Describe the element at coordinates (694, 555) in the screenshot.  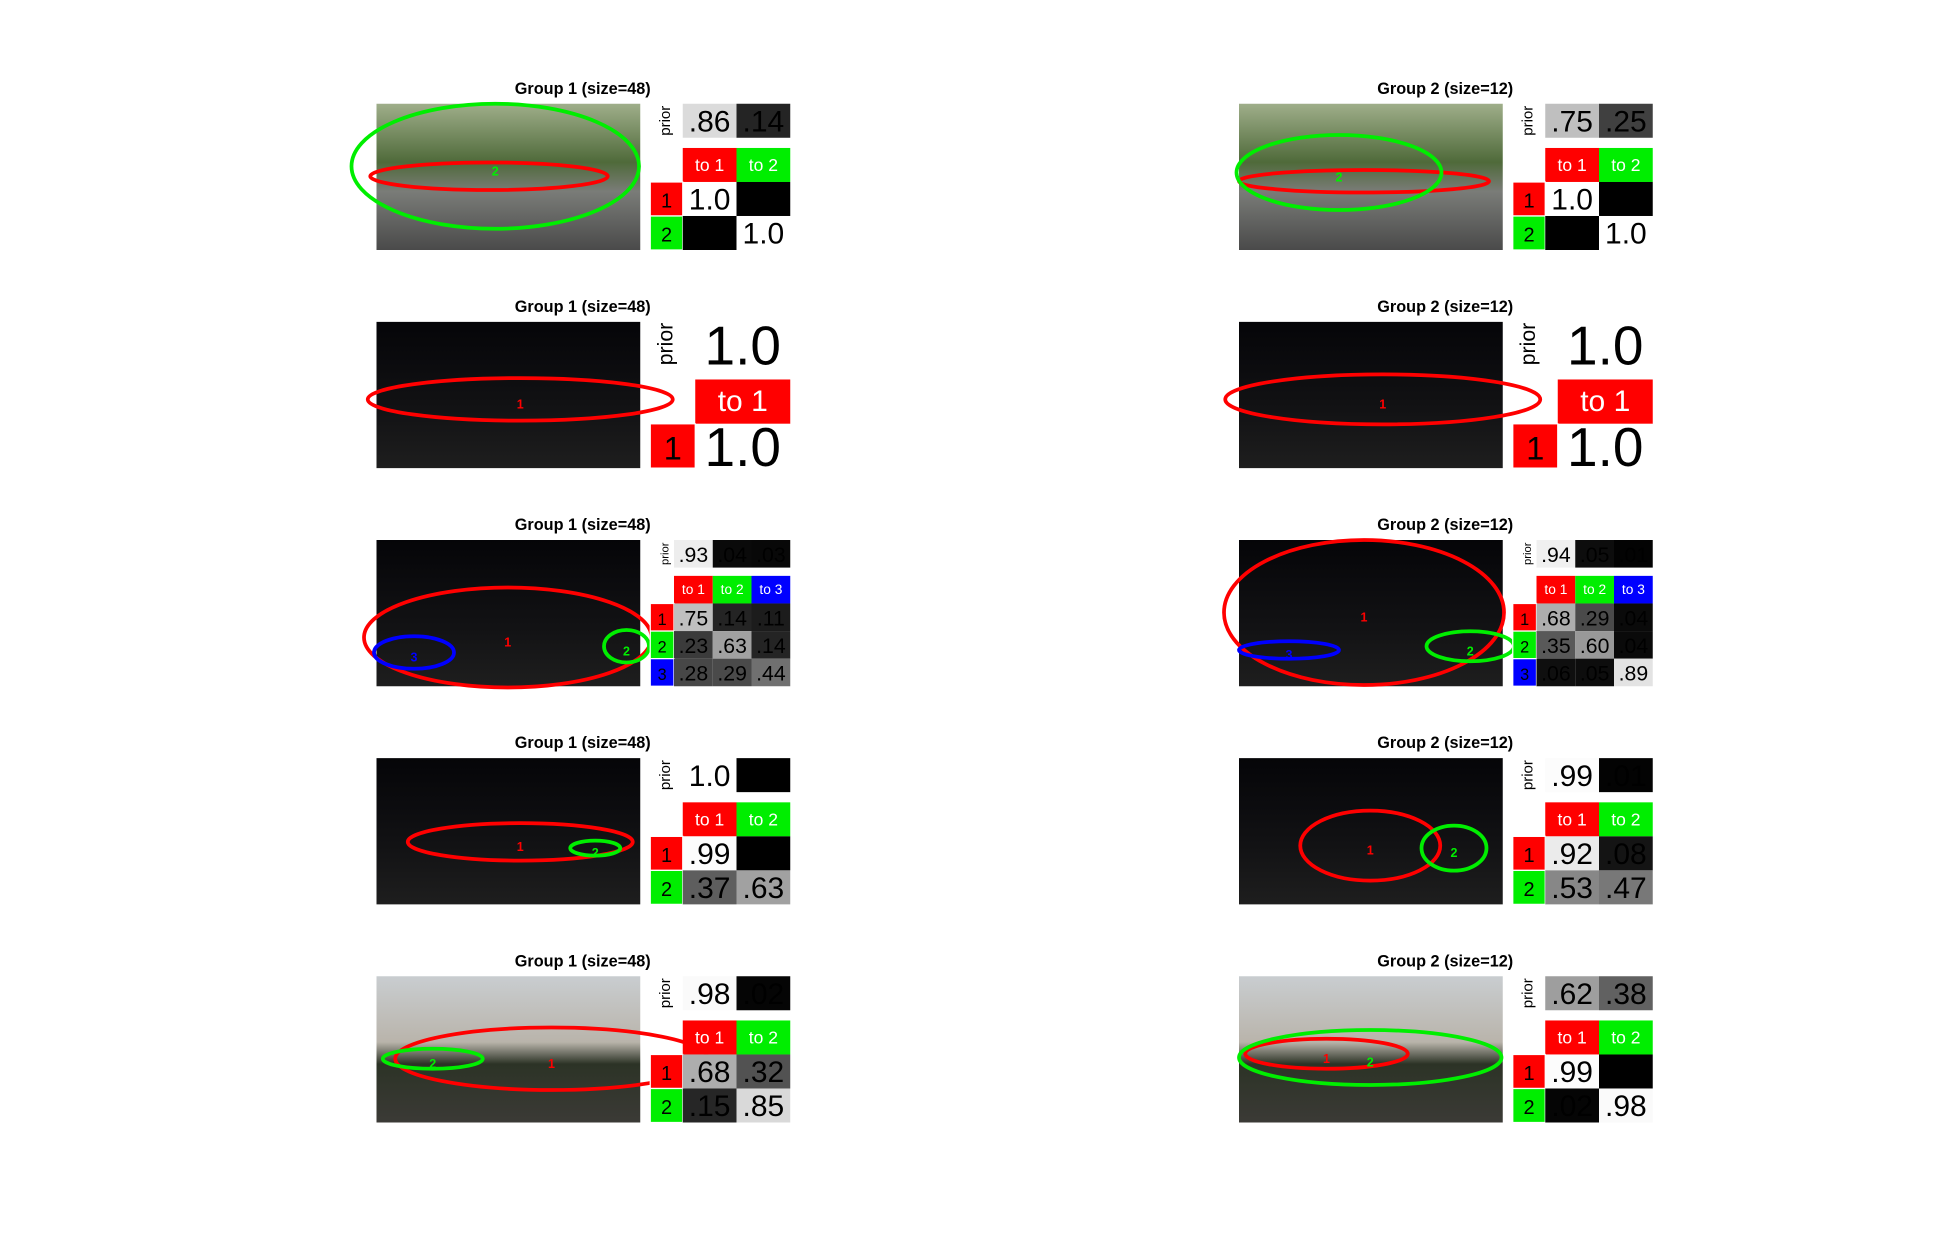
I see `prior-value: .93` at that location.